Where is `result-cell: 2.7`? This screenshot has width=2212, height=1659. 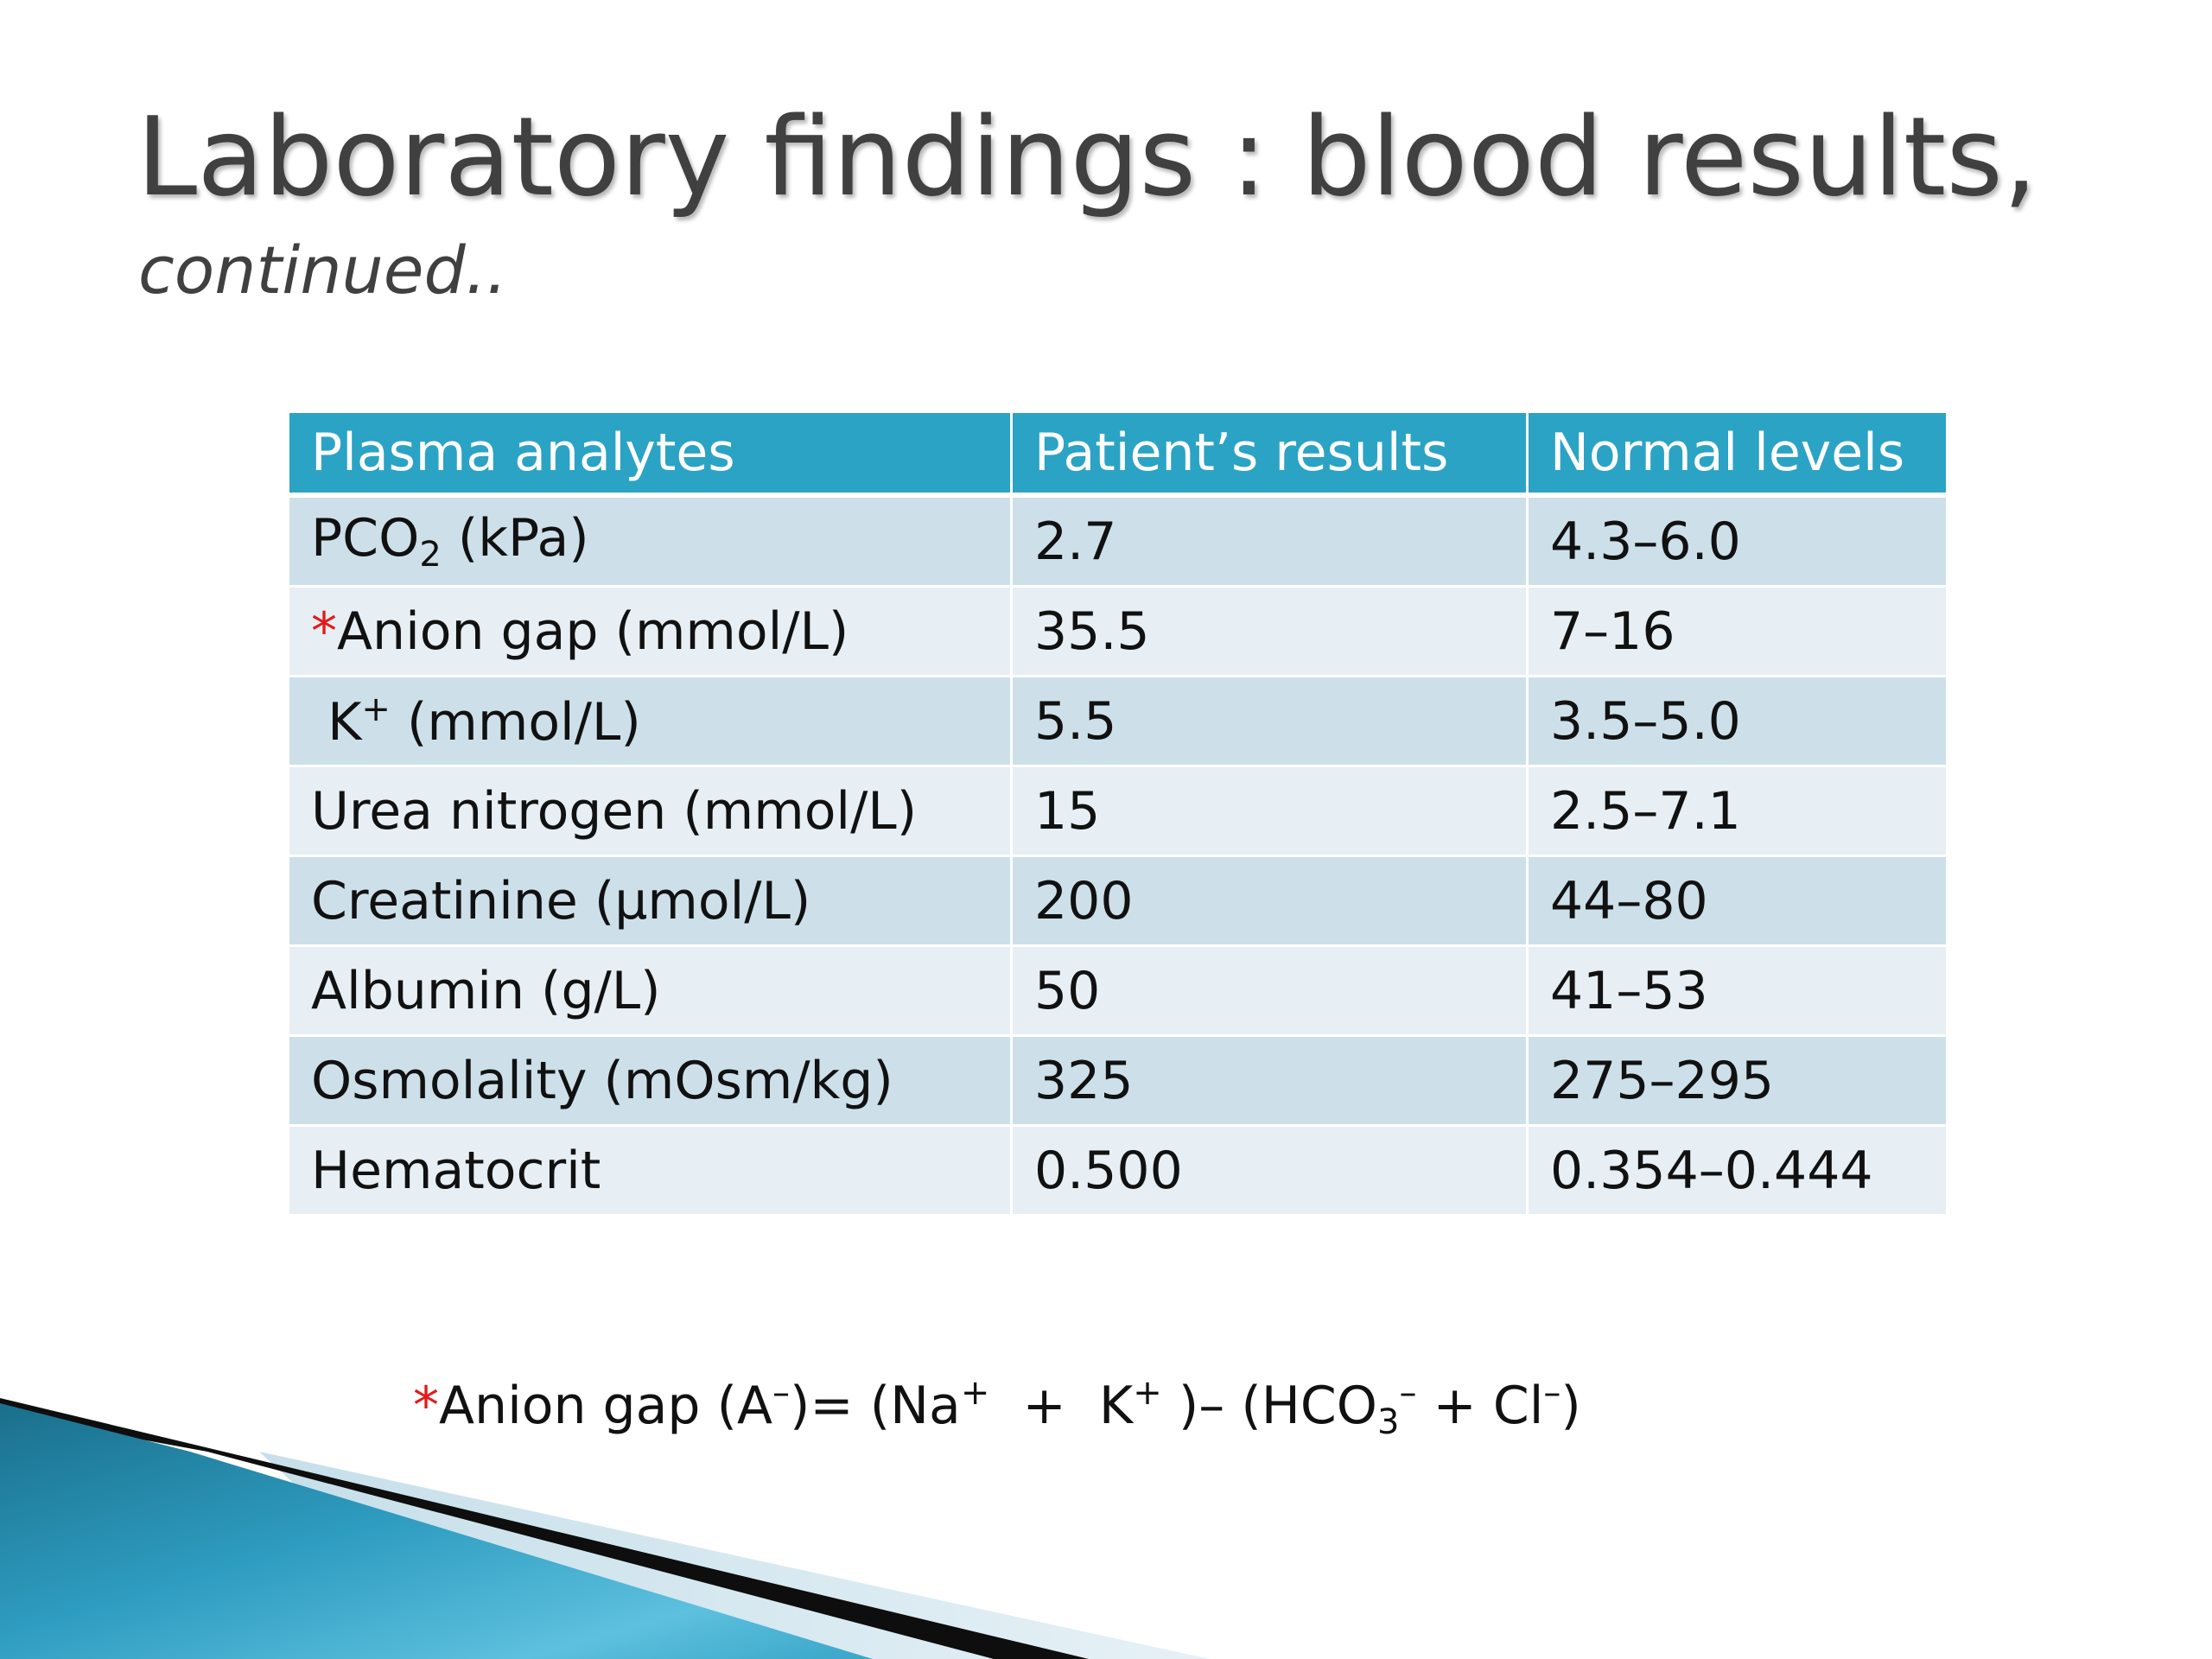 result-cell: 2.7 is located at coordinates (1271, 543).